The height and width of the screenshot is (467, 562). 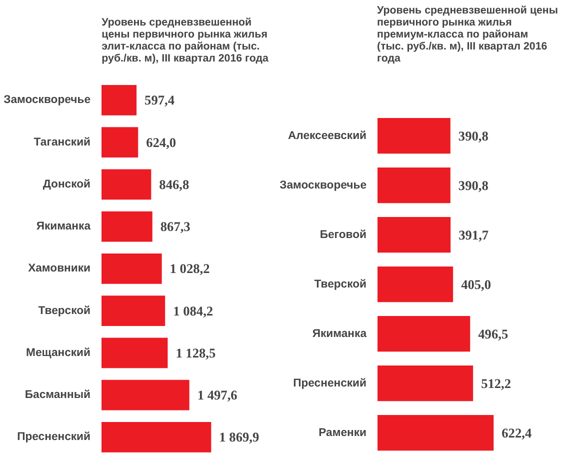 What do you see at coordinates (185, 40) in the screenshot?
I see `chart-title: Уровень средневзвешенной цены первичного рынка жилья элит-класса по районам (тыс. руб./кв. м), III квартал 2016 года` at bounding box center [185, 40].